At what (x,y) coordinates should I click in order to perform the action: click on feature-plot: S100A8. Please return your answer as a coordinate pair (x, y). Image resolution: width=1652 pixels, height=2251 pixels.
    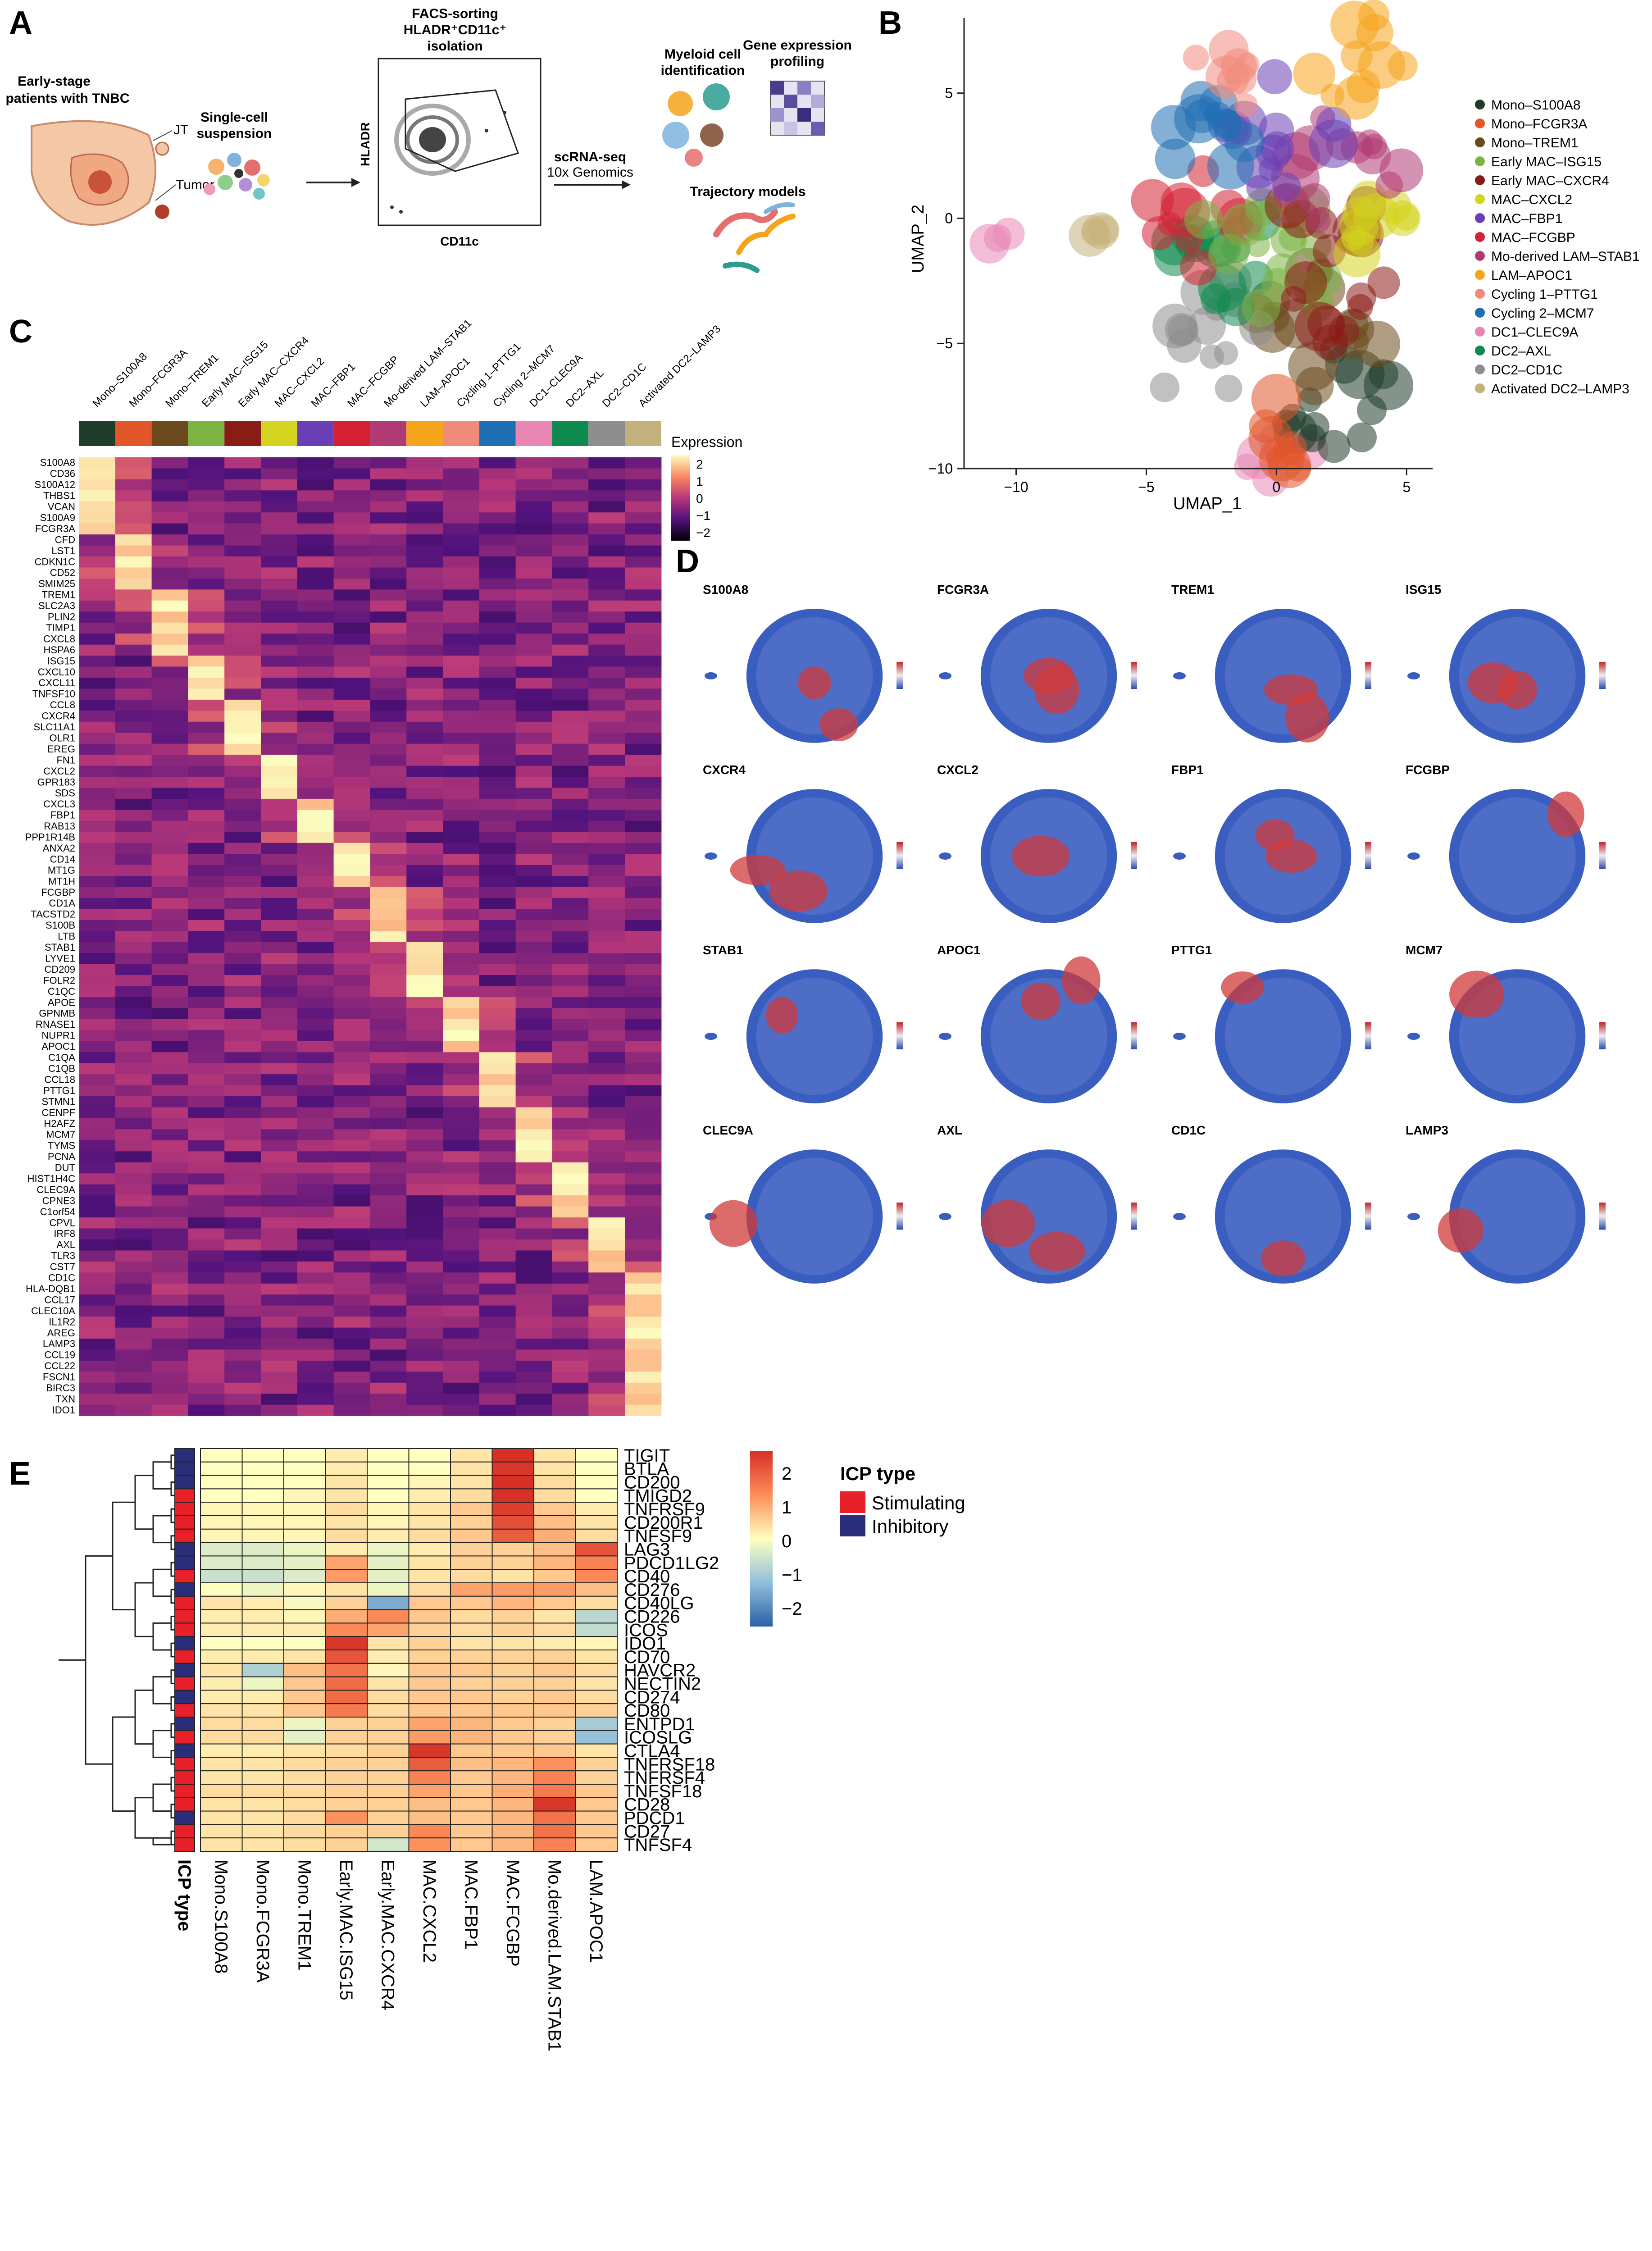
    Looking at the image, I should click on (803, 663).